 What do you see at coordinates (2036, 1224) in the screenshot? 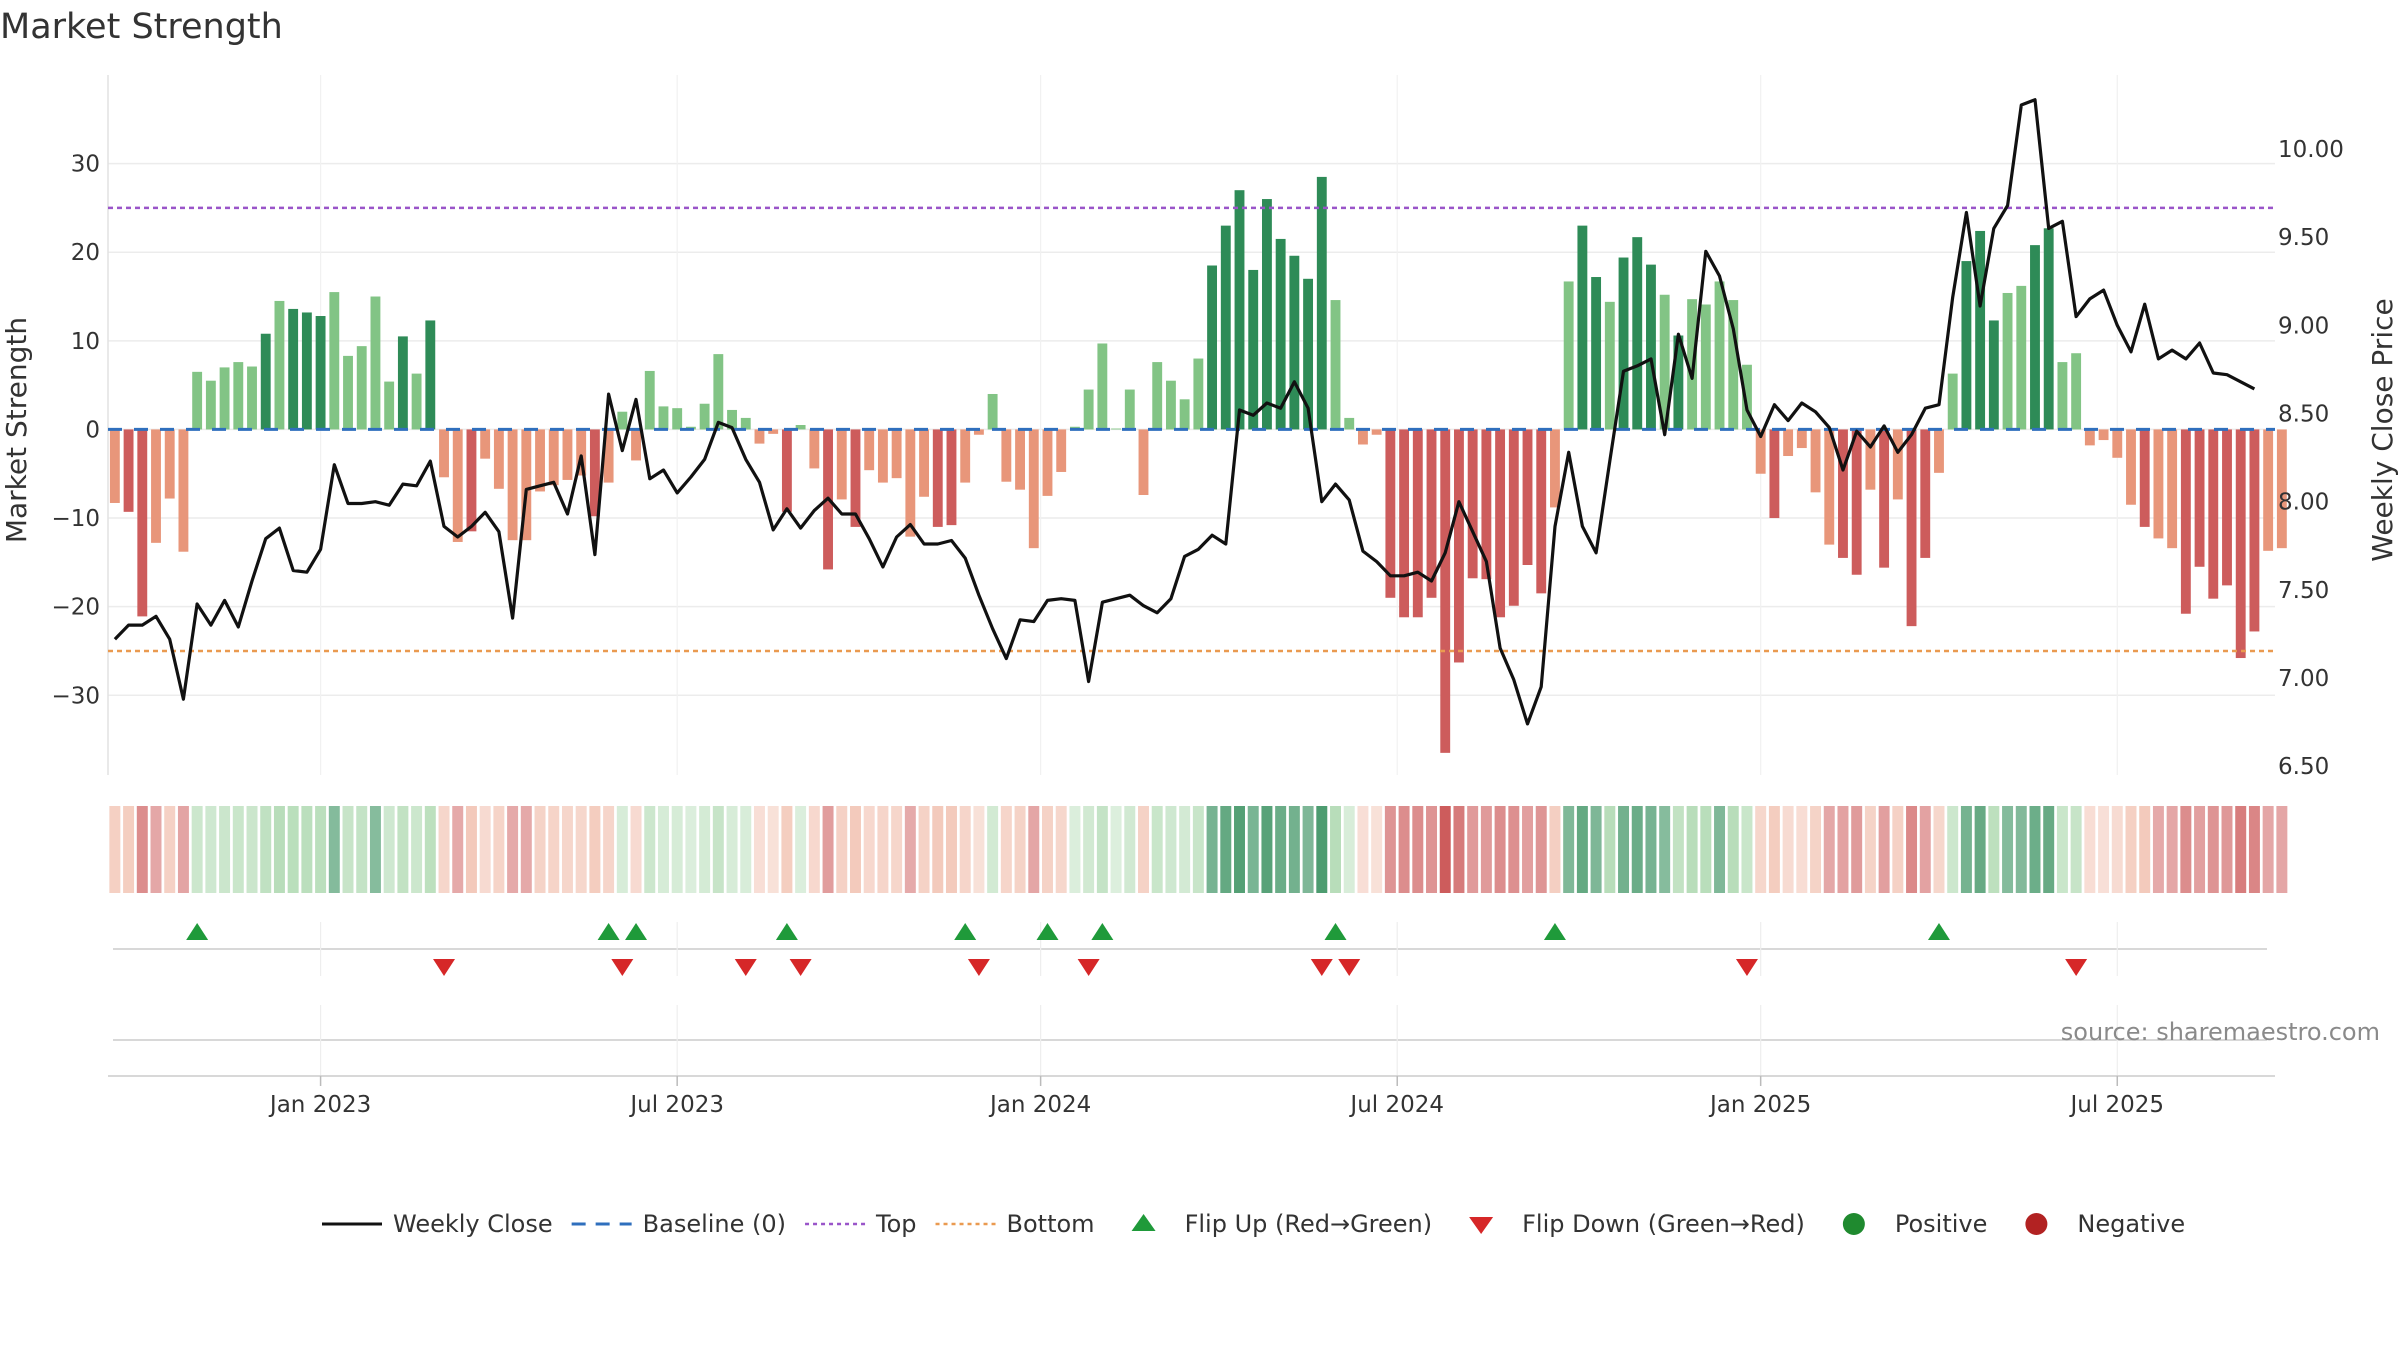
I see `legend-negative-swatch` at bounding box center [2036, 1224].